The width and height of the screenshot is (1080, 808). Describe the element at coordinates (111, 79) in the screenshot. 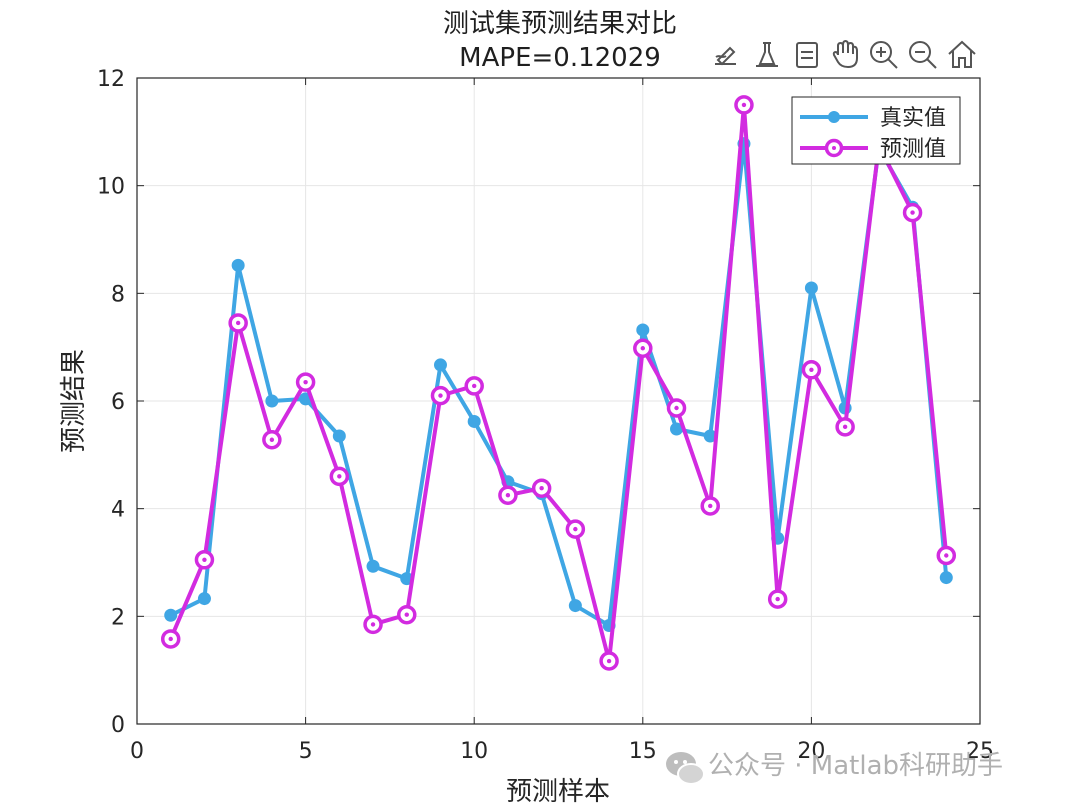

I see `y-tick-label: 12` at that location.